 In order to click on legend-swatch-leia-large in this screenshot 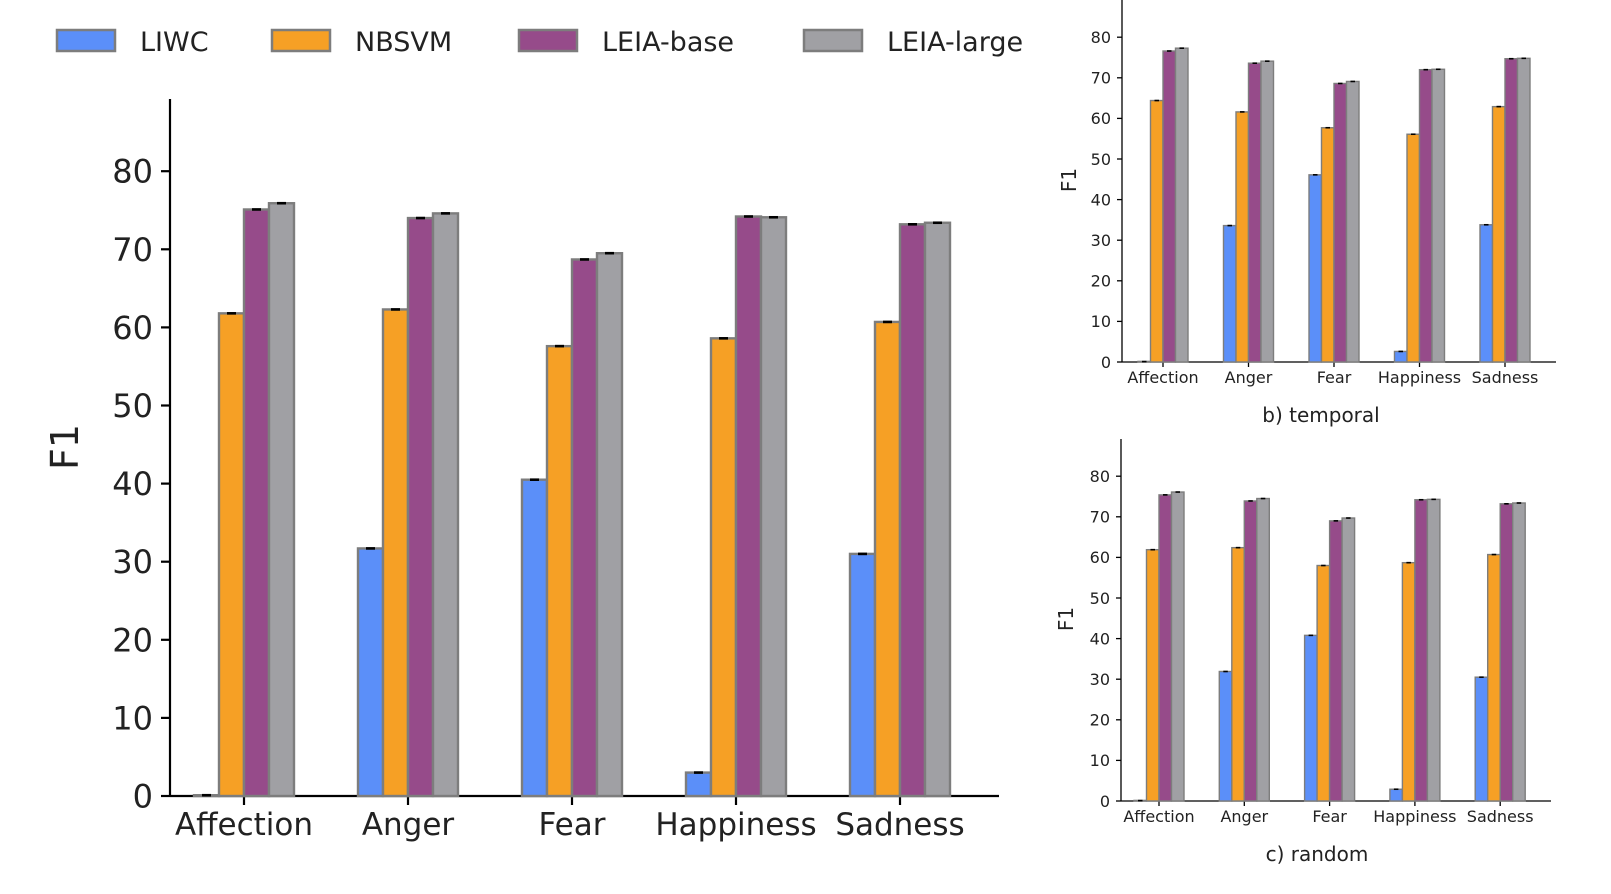, I will do `click(833, 40)`.